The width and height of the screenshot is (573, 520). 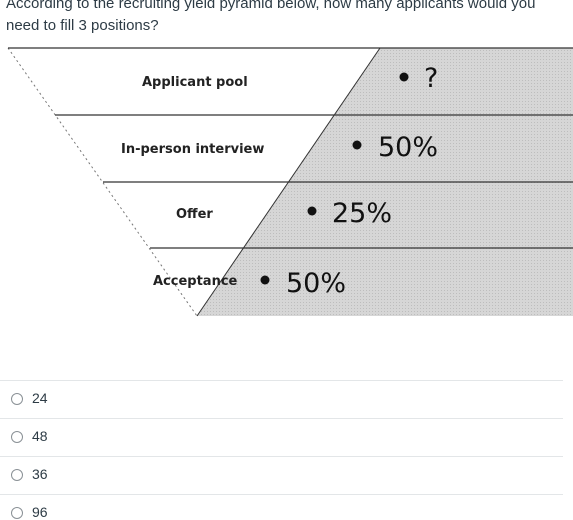 I want to click on level-value-applicant-pool: ?, so click(x=431, y=78).